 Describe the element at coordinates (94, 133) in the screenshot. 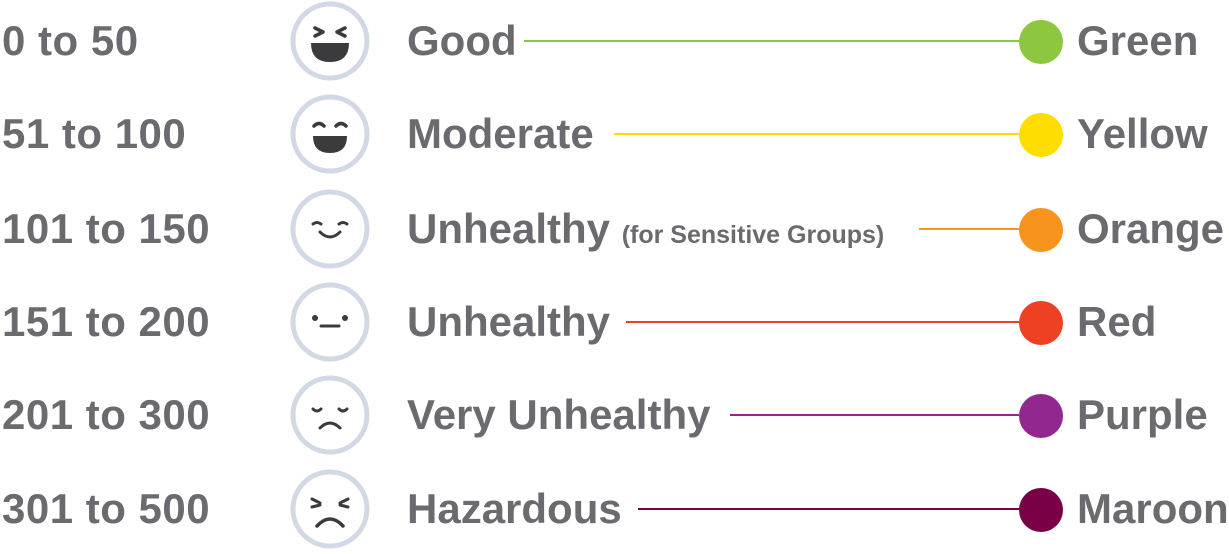

I see `aqi-range: 51 to 100` at that location.